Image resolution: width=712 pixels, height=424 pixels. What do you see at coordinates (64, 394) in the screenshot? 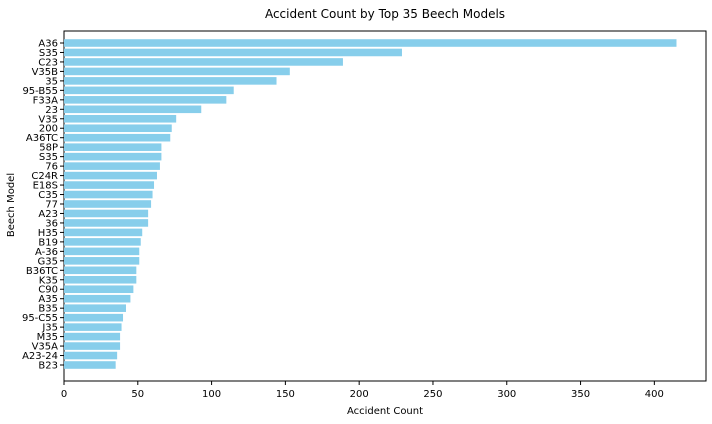
I see `x-tick-label: 0` at bounding box center [64, 394].